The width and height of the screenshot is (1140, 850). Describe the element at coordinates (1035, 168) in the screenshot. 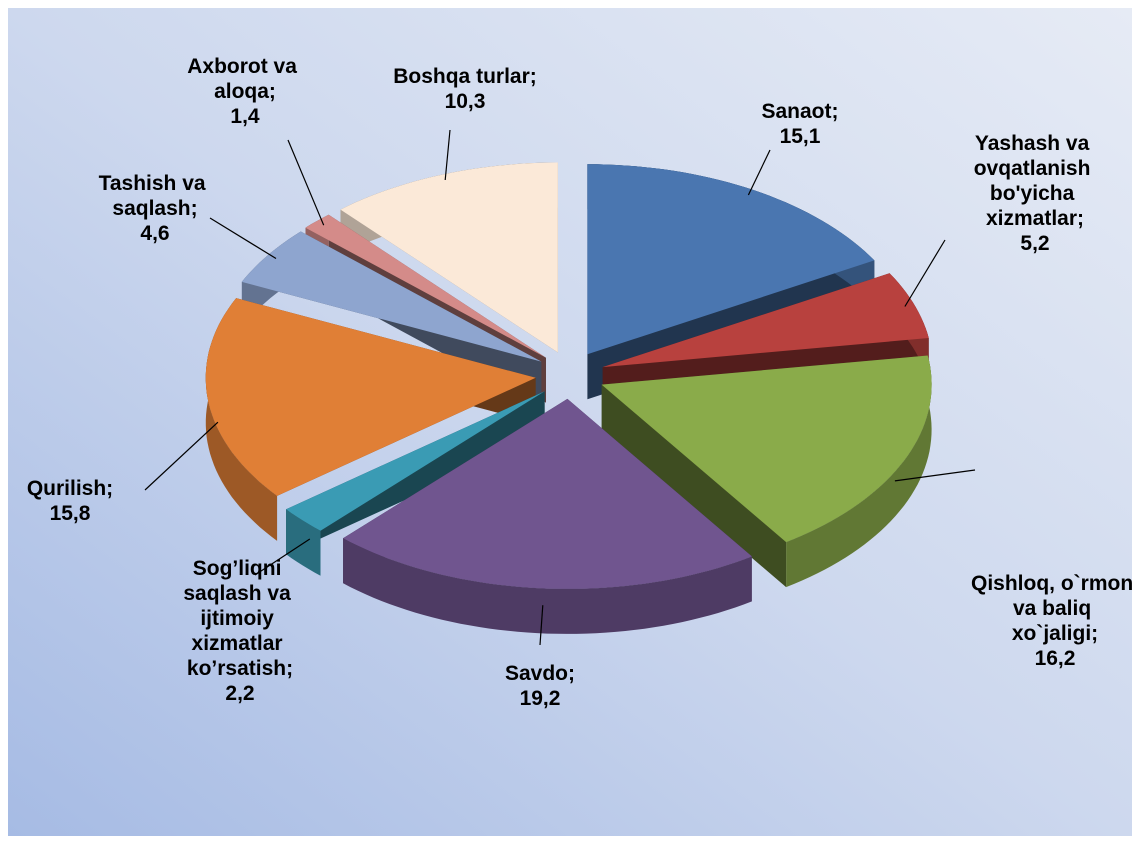

I see `label-line: ovqatlanish` at that location.